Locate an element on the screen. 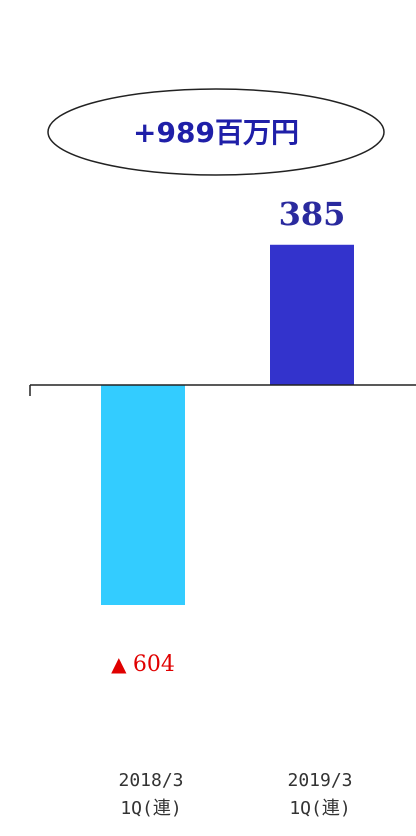  x-tick-label-1-line-1: 2018/3 is located at coordinates (150, 780).